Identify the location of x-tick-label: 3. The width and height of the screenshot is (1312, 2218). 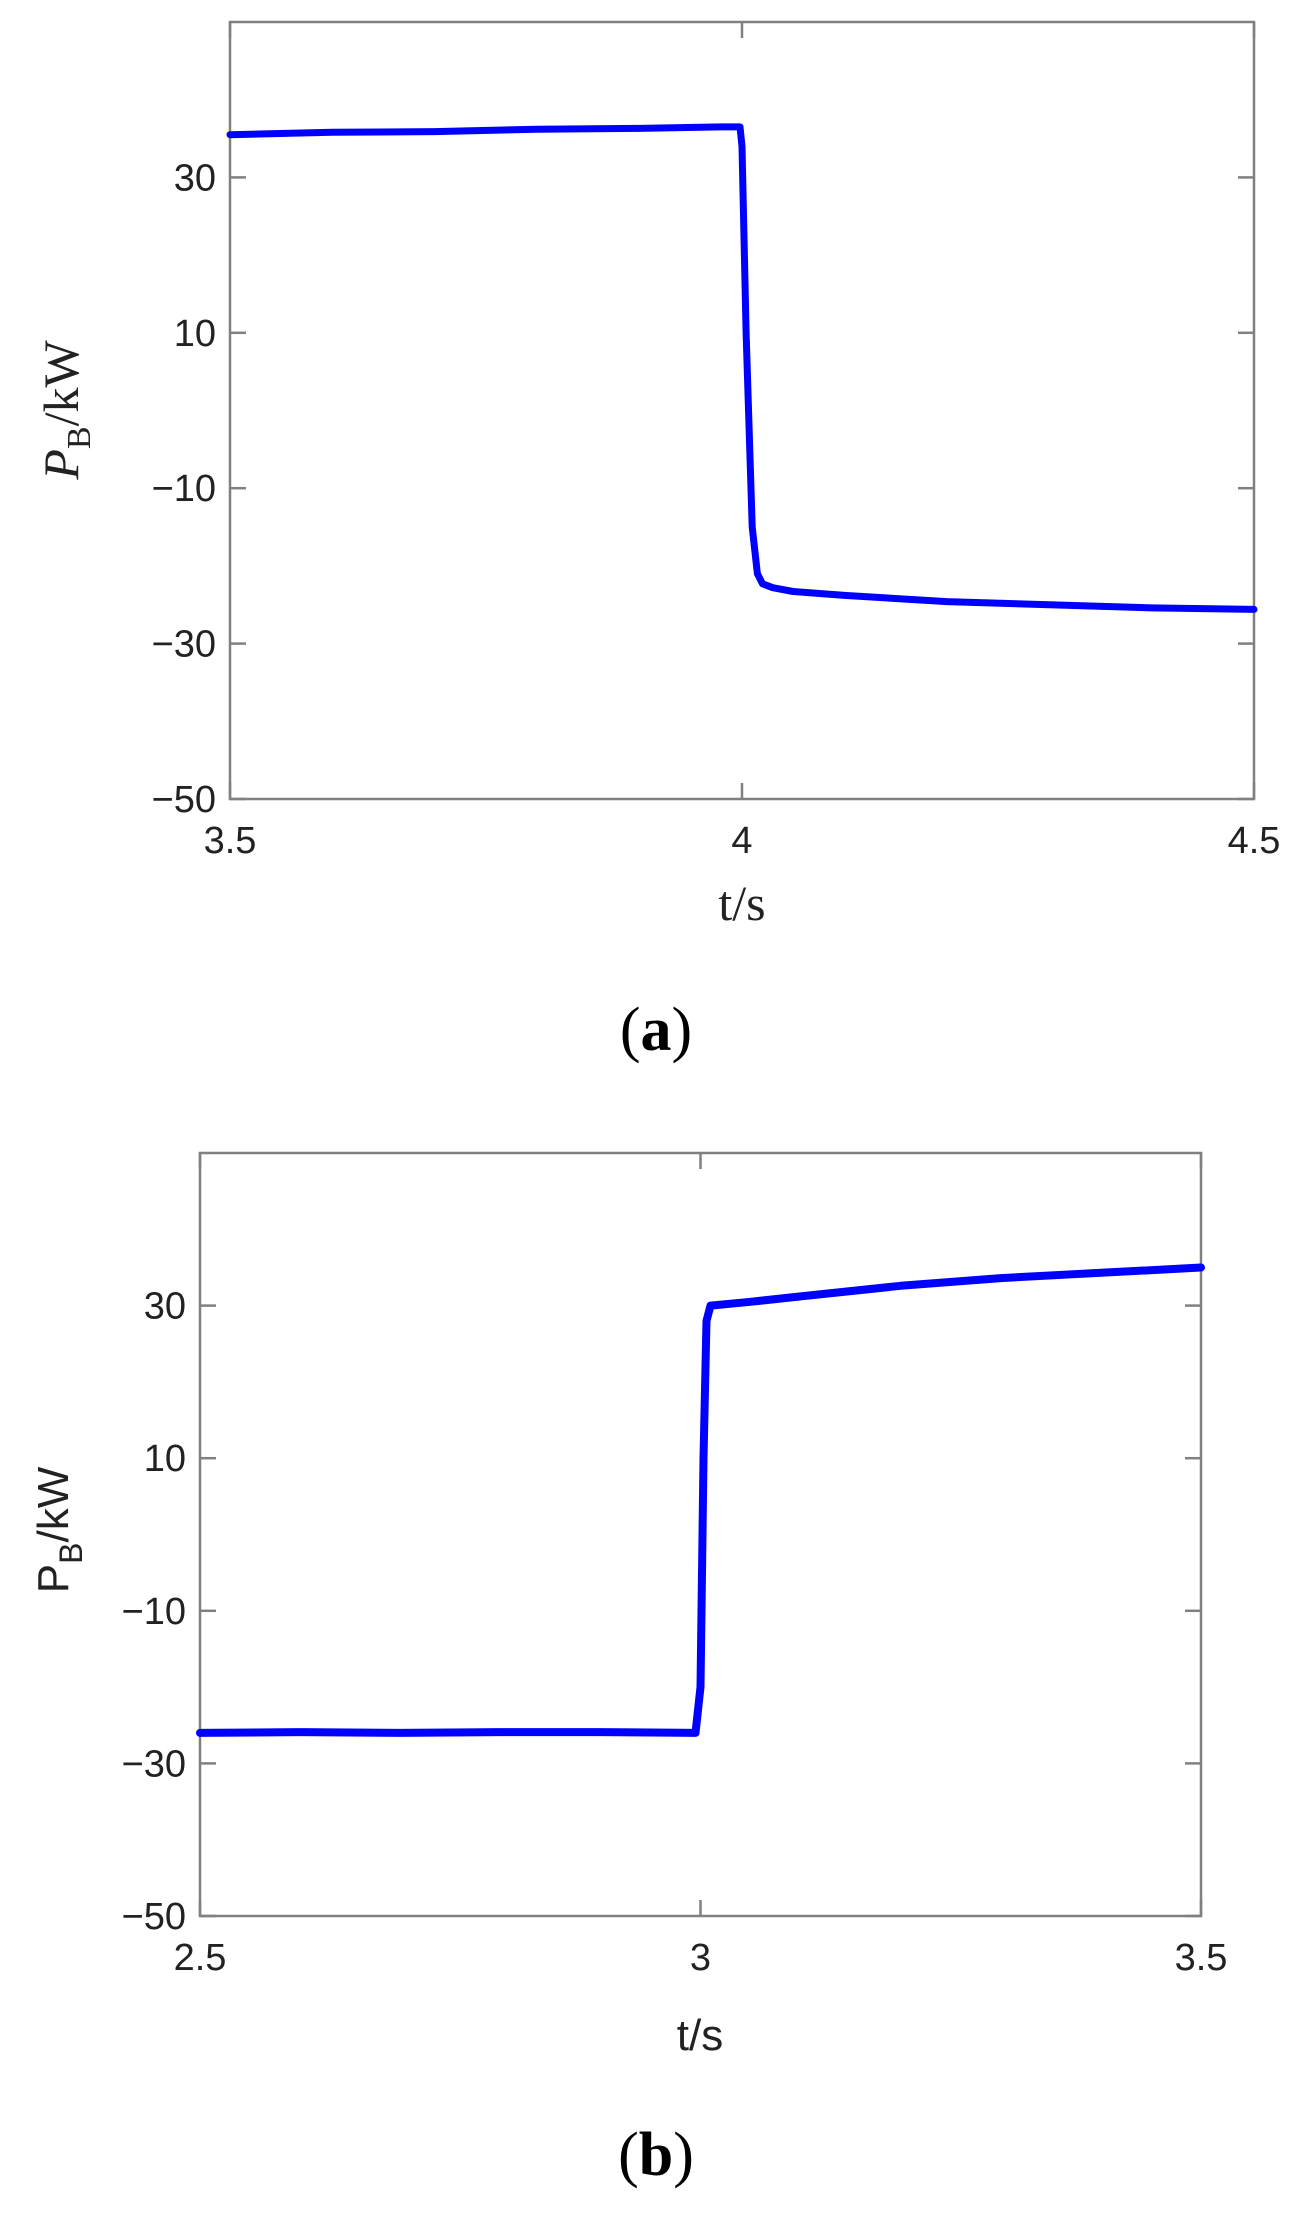
(700, 1958).